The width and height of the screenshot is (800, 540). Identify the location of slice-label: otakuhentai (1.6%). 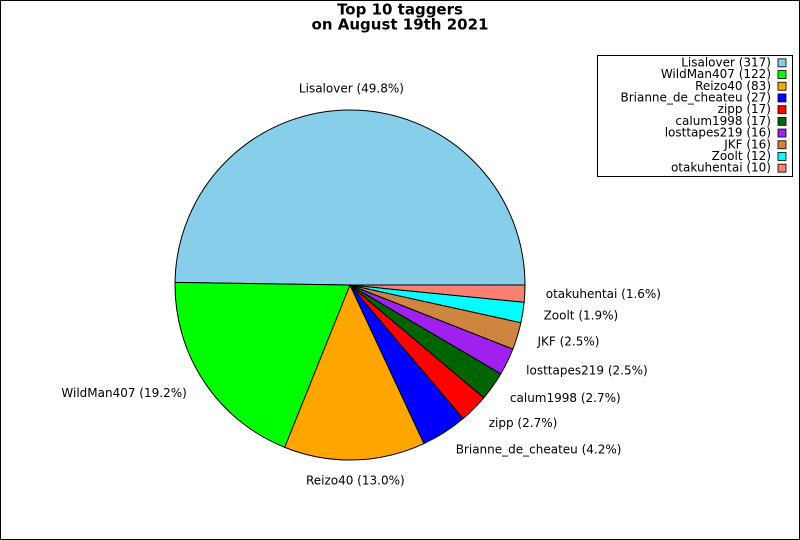
(603, 294).